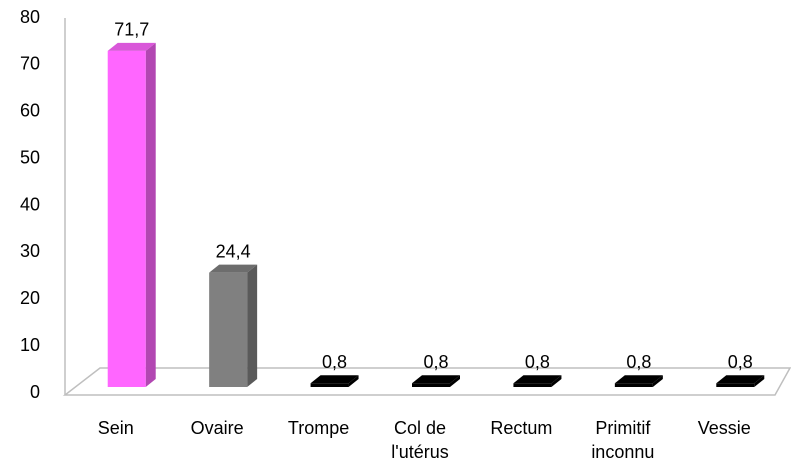 Image resolution: width=791 pixels, height=475 pixels. I want to click on x-tick-label: Trompe, so click(318, 428).